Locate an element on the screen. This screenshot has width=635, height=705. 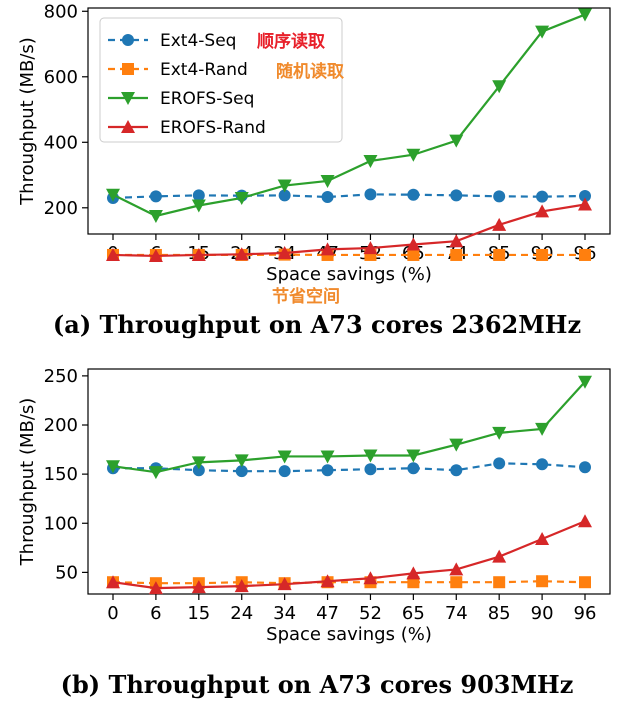
y-tick-label: 50 is located at coordinates (66, 572).